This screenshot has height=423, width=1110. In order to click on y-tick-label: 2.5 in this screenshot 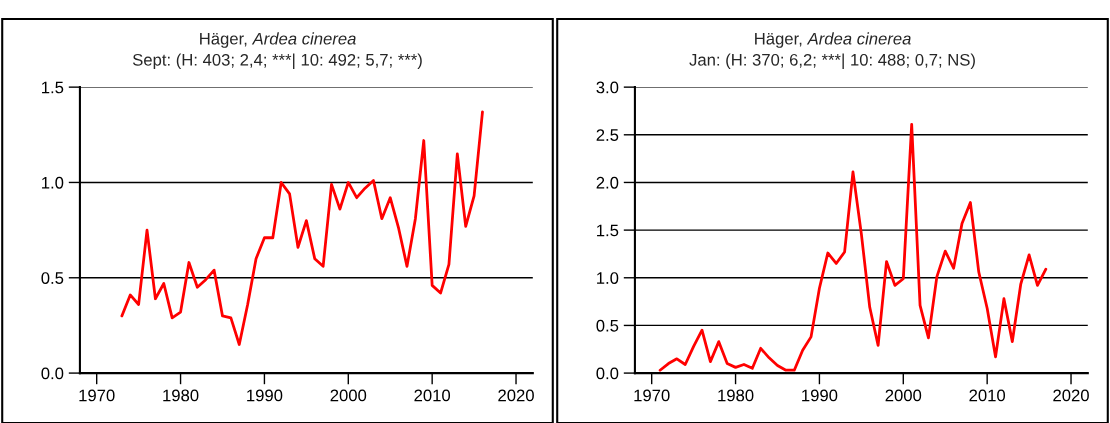, I will do `click(607, 135)`.